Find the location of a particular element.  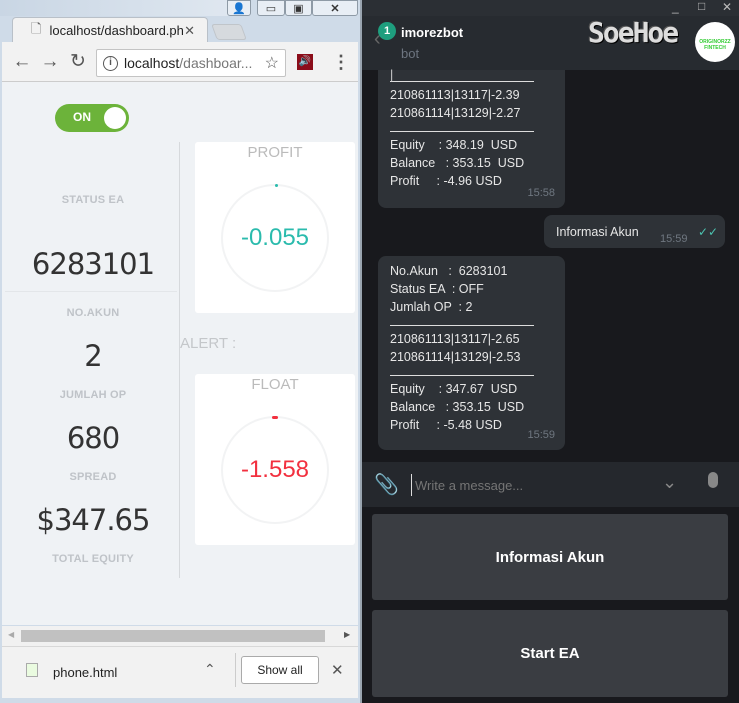

toggle-knob is located at coordinates (115, 118).